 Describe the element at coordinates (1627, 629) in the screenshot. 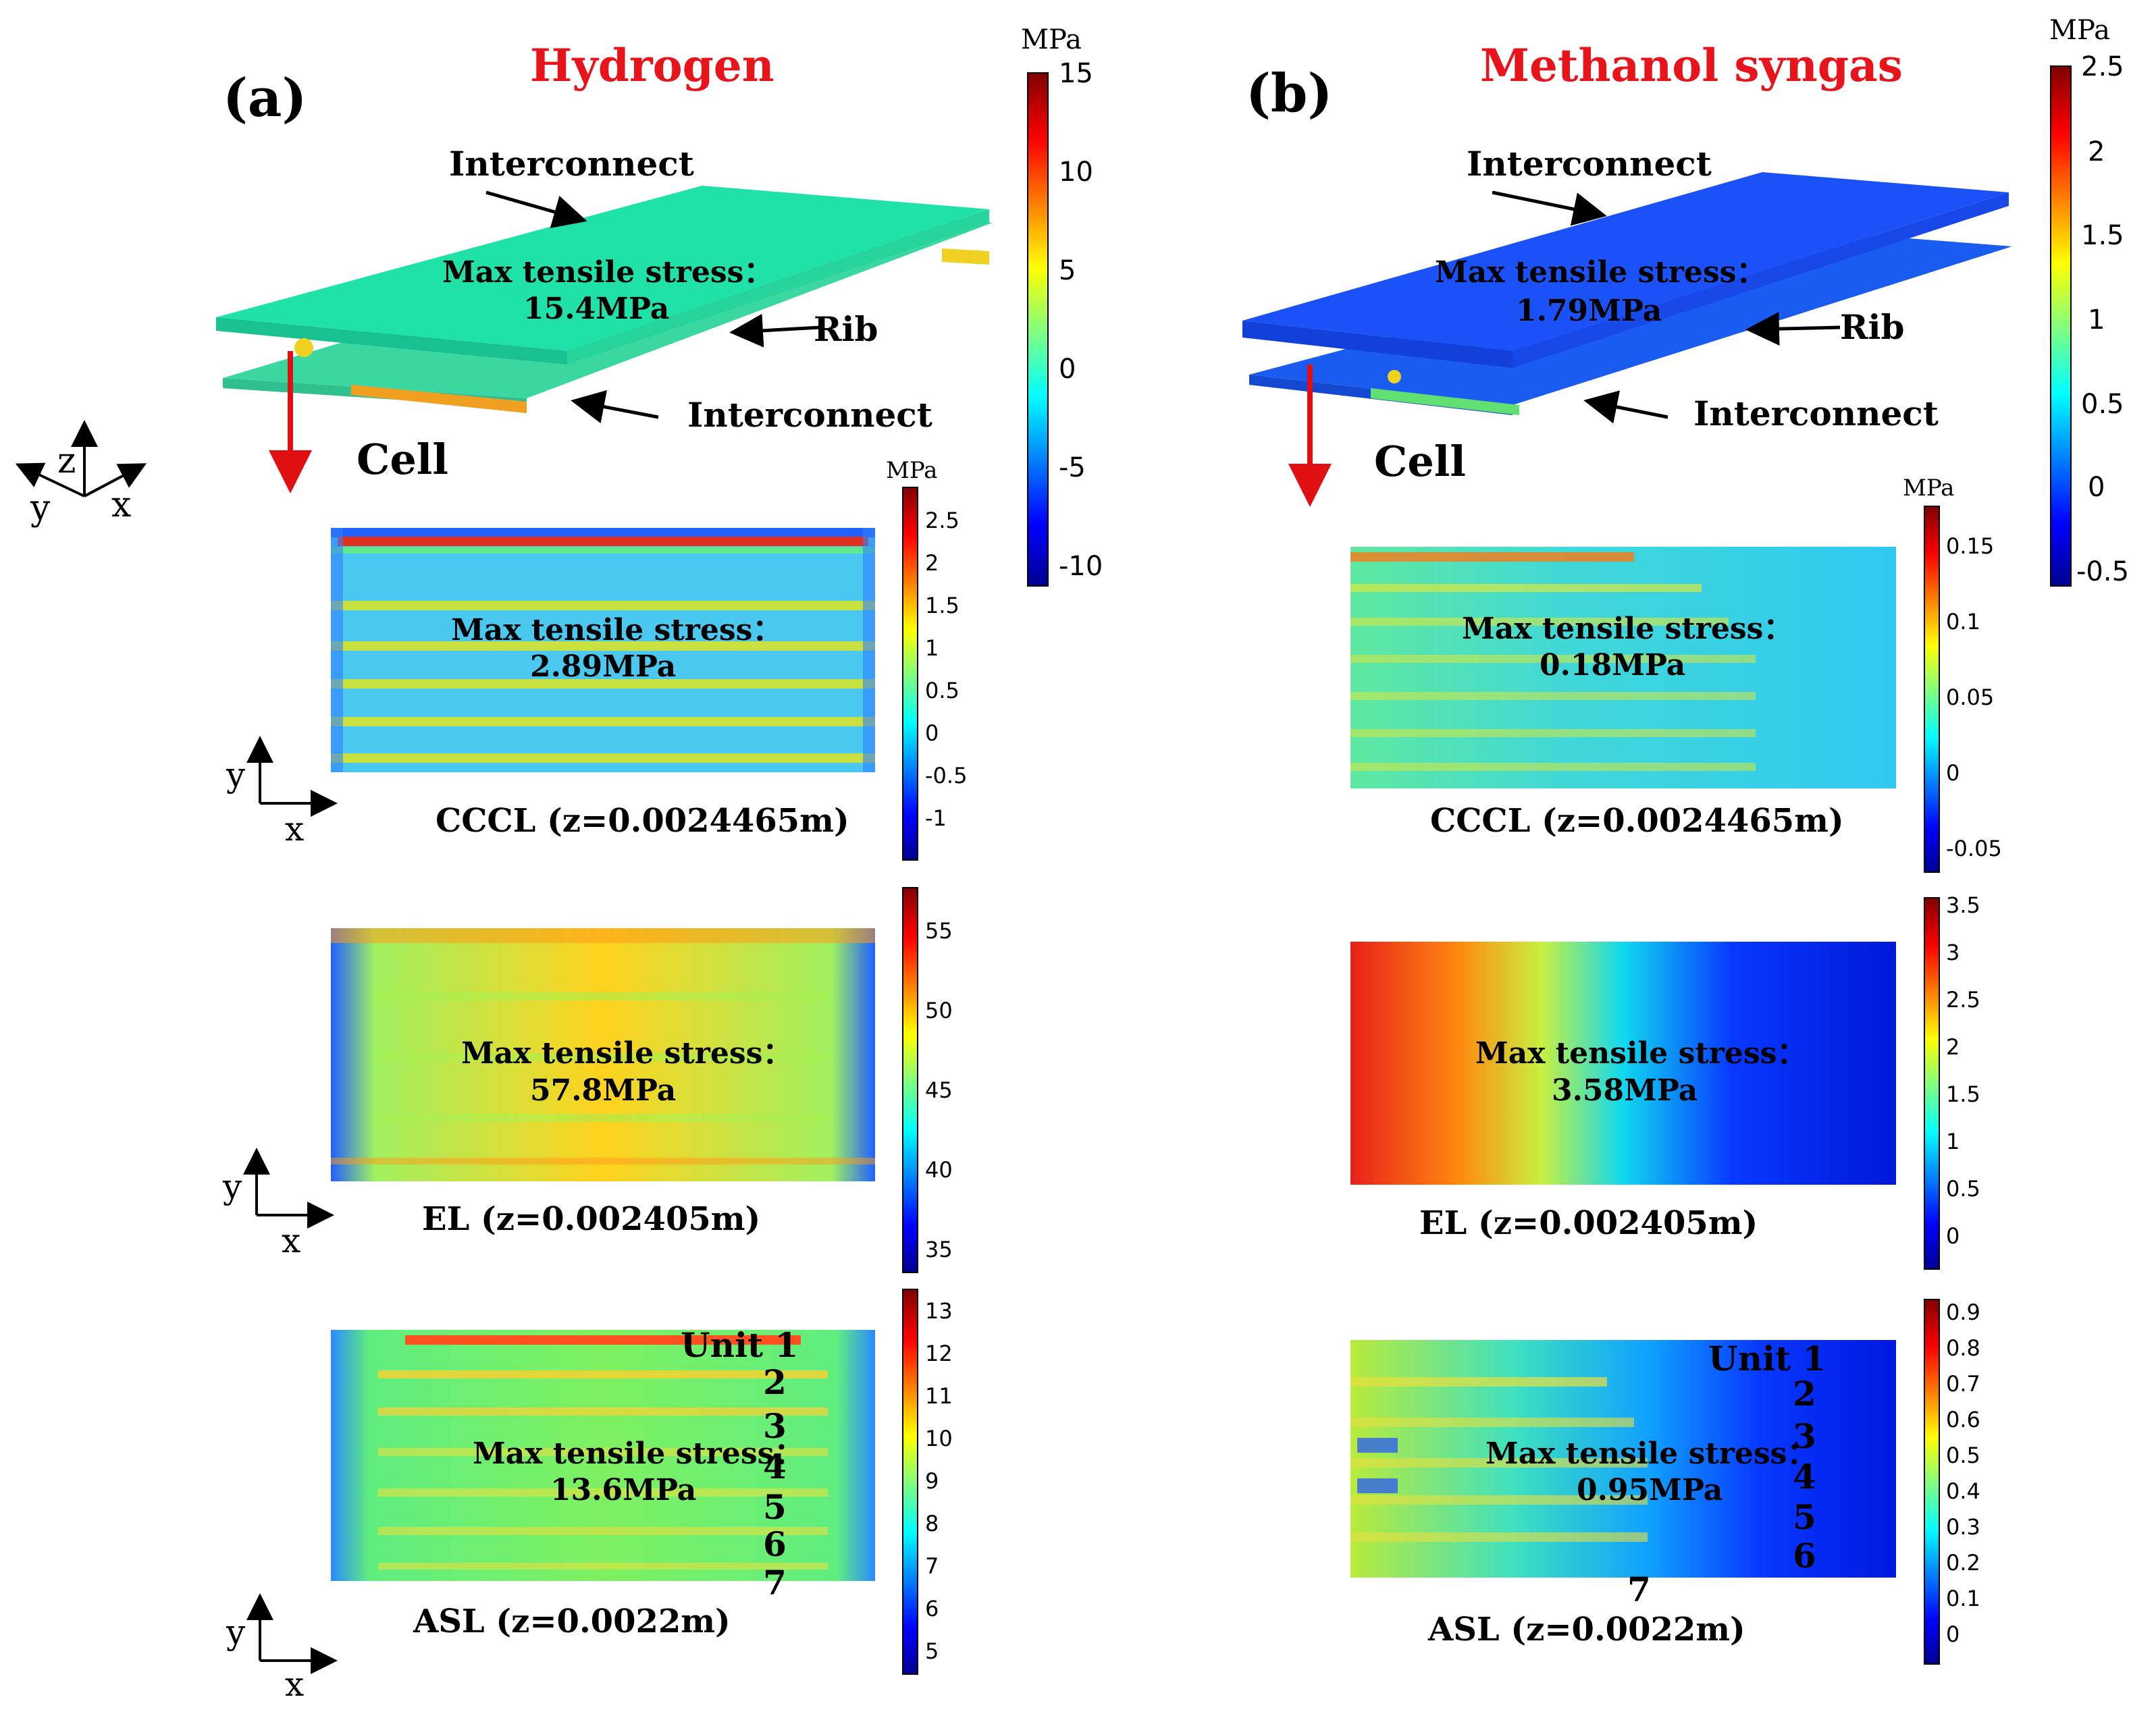

I see `cccl-b-max-label: Max tensile stress：` at that location.